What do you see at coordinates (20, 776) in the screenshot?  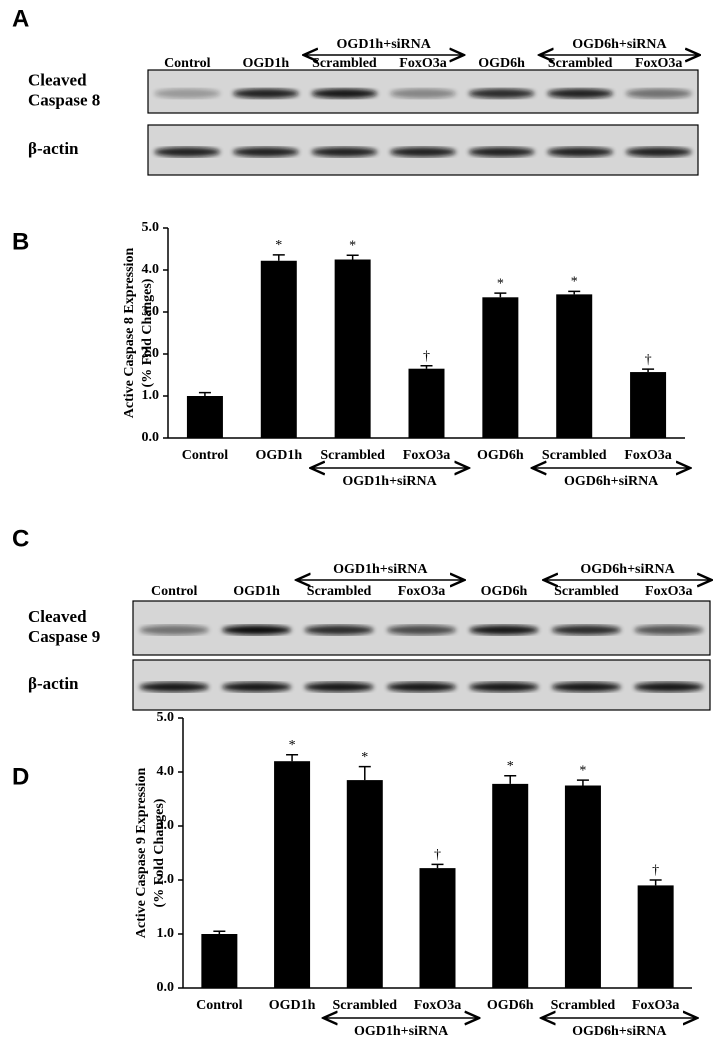 I see `panel-letter: D` at bounding box center [20, 776].